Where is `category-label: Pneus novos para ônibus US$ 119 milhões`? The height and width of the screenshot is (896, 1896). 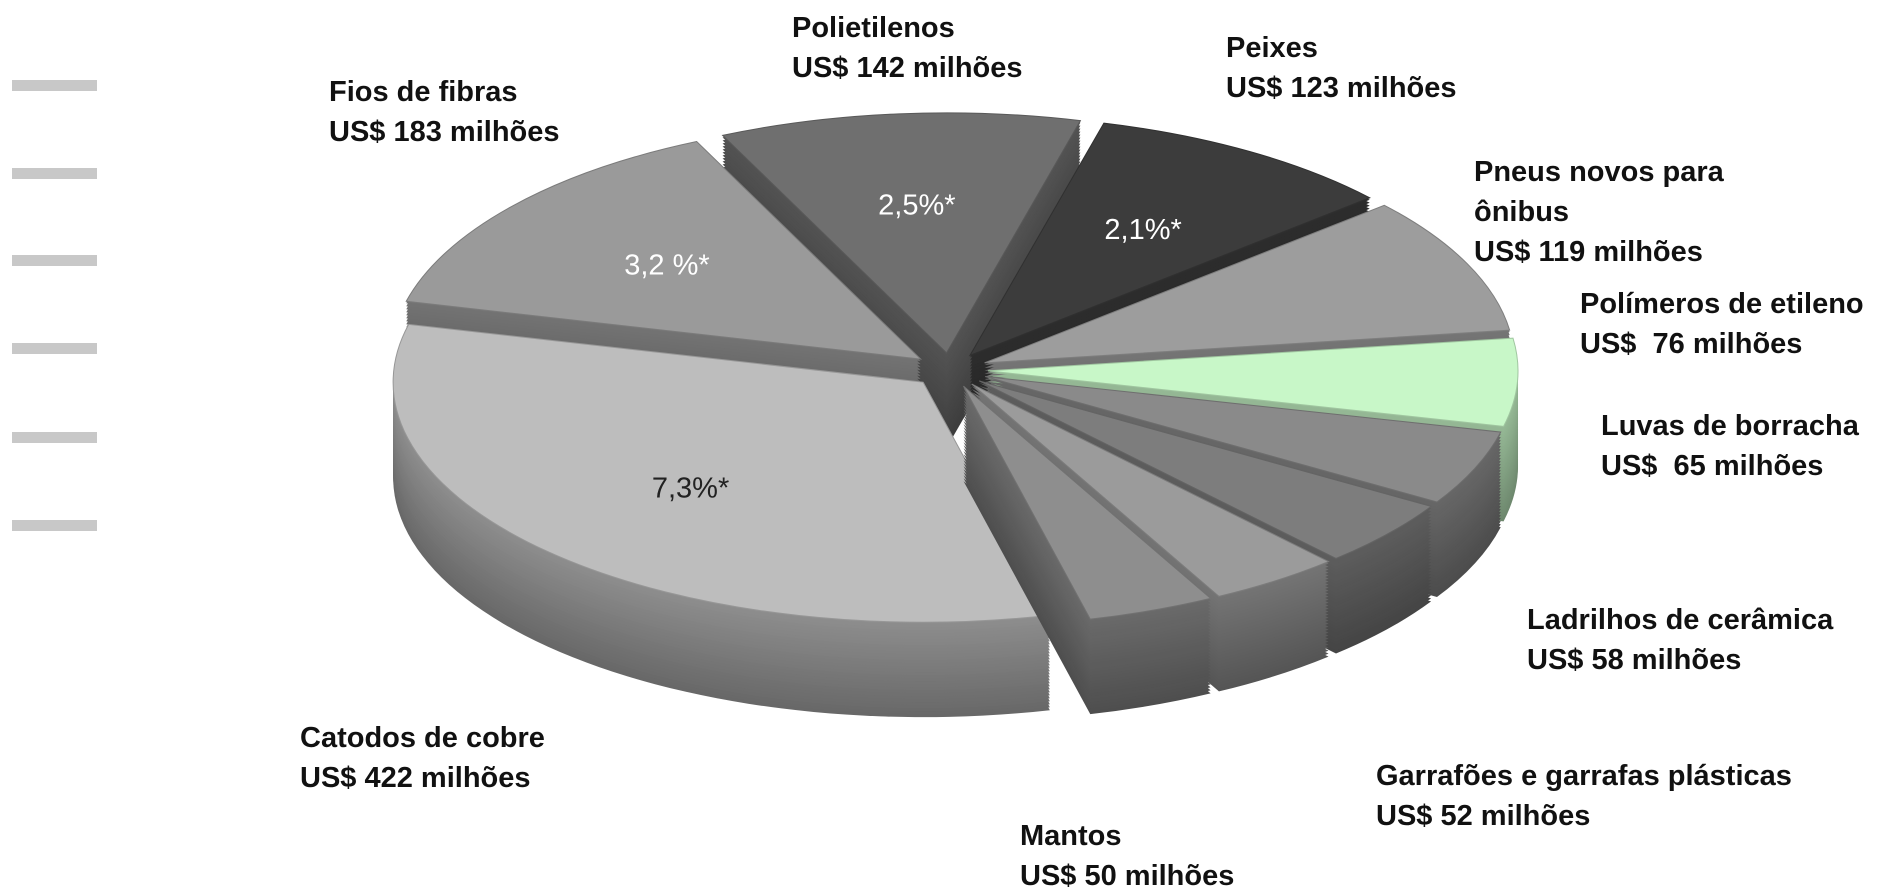
category-label: Pneus novos para ônibus US$ 119 milhões is located at coordinates (1619, 212).